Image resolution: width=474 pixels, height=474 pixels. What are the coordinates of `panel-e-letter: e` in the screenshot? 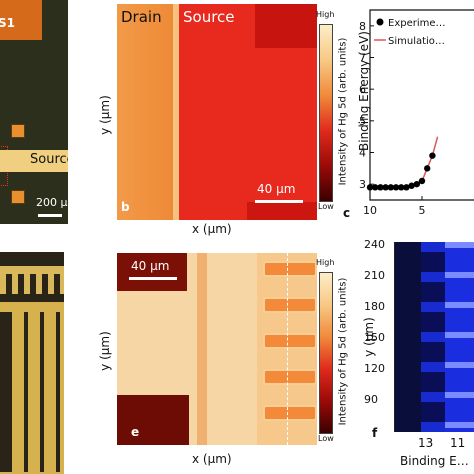 It's located at (135, 432).